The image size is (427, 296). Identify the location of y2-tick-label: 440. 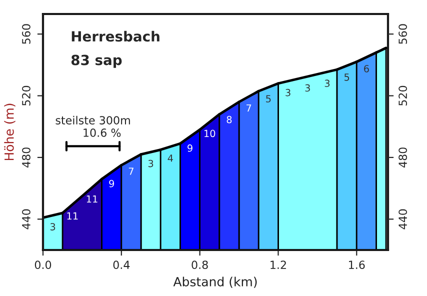
(403, 219).